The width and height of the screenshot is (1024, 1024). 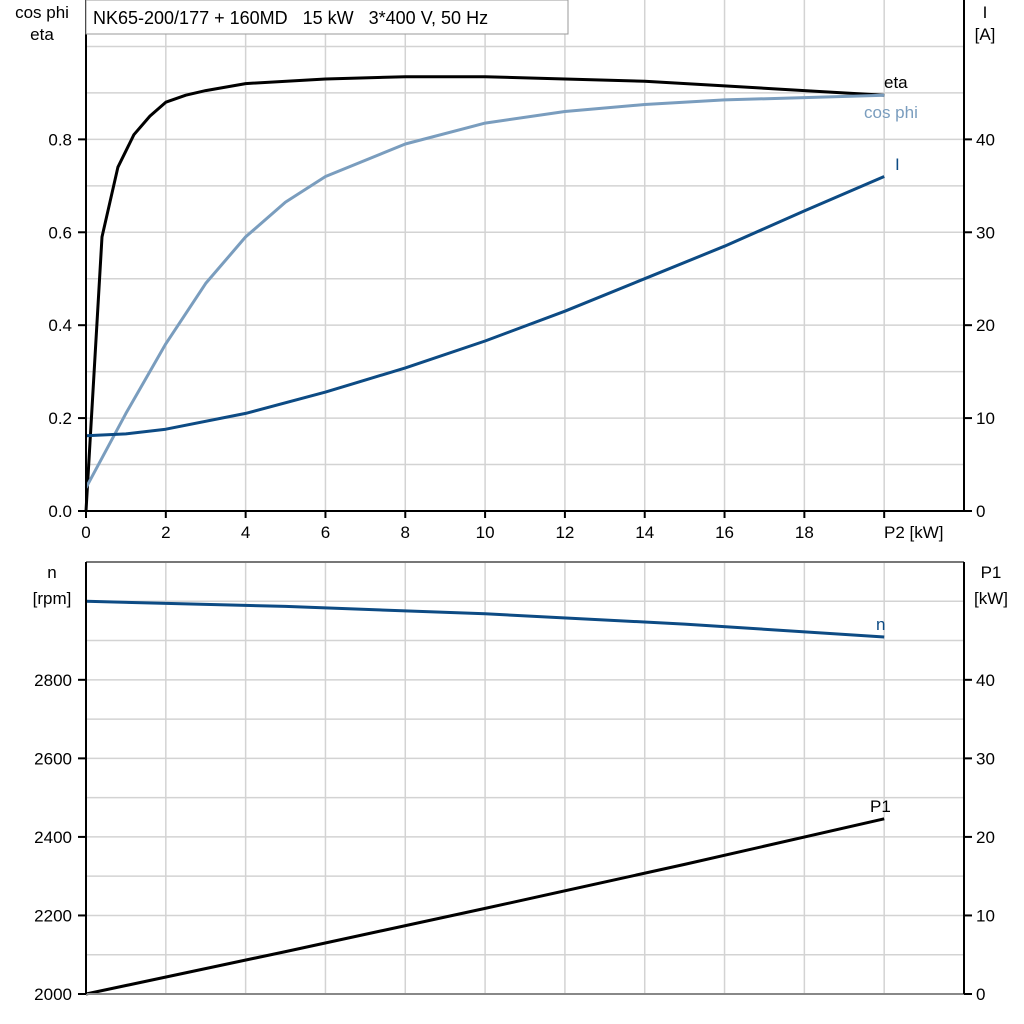 What do you see at coordinates (880, 624) in the screenshot?
I see `series-label-n: n` at bounding box center [880, 624].